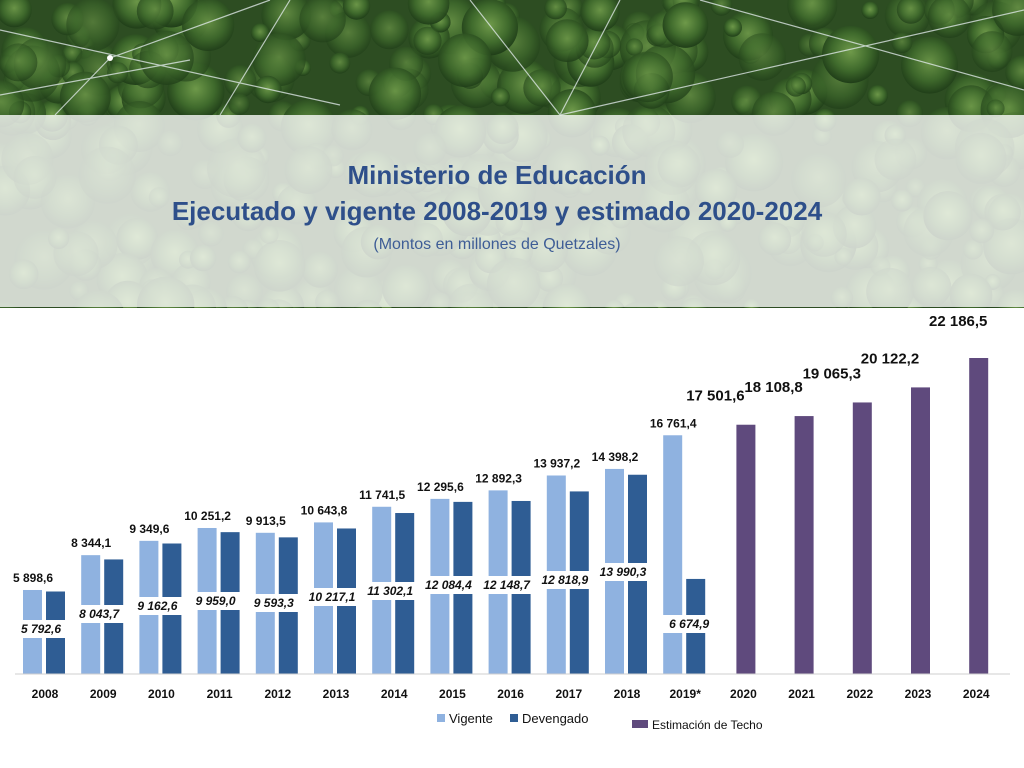 The height and width of the screenshot is (768, 1024). I want to click on label-devengado-2009: 8 043,7, so click(99, 614).